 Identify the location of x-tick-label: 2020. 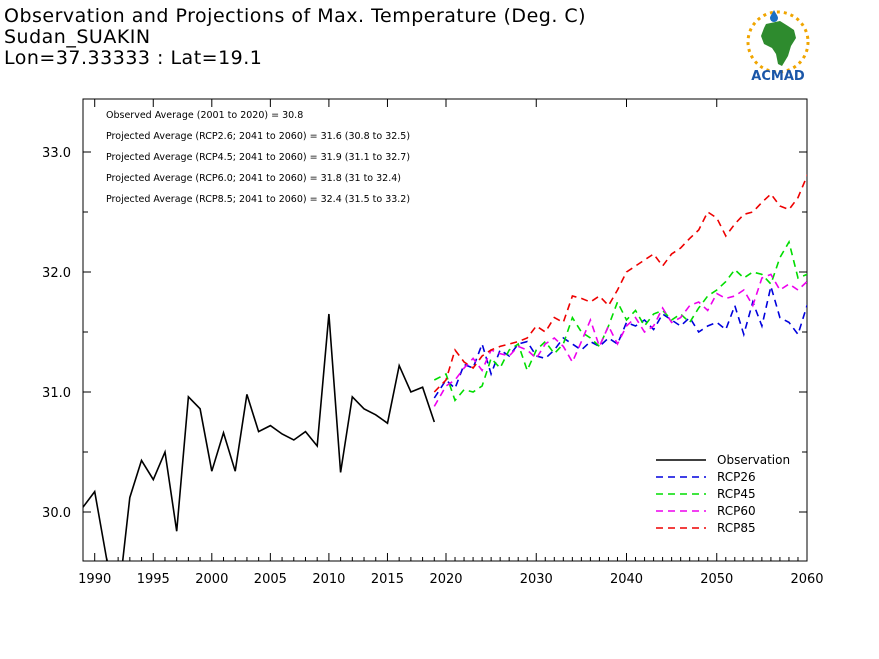
(445, 579).